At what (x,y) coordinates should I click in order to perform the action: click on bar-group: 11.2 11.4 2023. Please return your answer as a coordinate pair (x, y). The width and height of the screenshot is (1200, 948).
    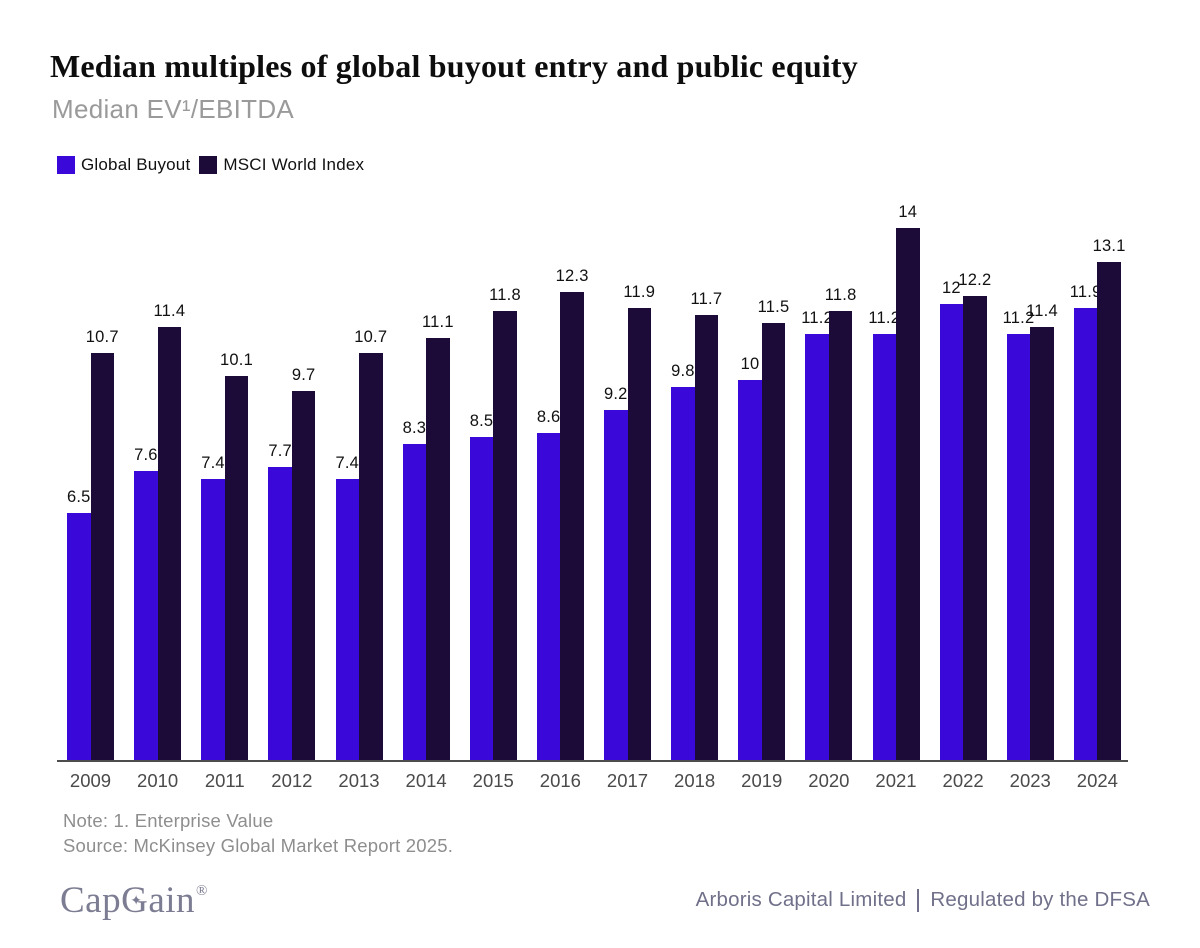
    Looking at the image, I should click on (1030, 506).